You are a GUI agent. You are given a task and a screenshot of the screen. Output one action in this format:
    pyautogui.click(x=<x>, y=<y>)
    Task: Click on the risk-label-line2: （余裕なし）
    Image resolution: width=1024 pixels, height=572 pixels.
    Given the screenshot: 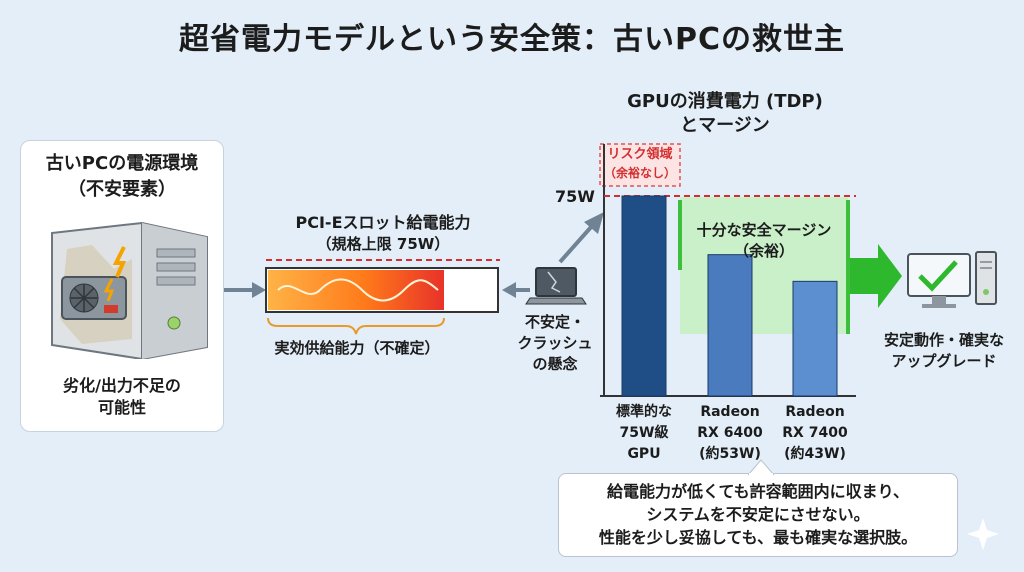 What is the action you would take?
    pyautogui.click(x=639, y=173)
    